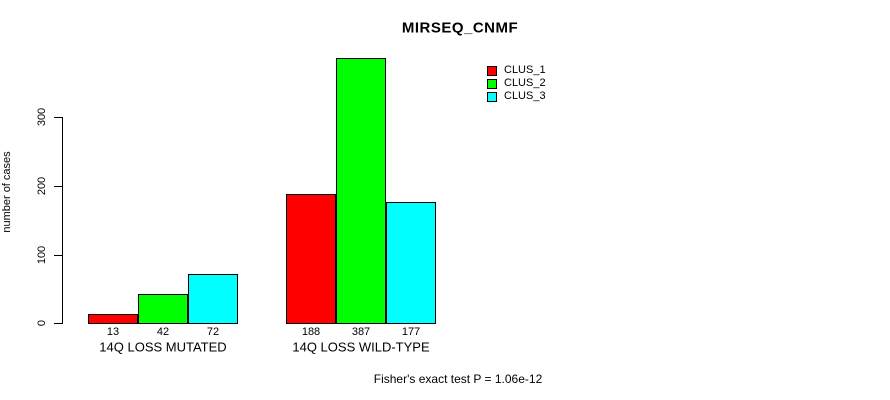 Image resolution: width=890 pixels, height=400 pixels. Describe the element at coordinates (213, 332) in the screenshot. I see `bar-value-label: 72` at that location.